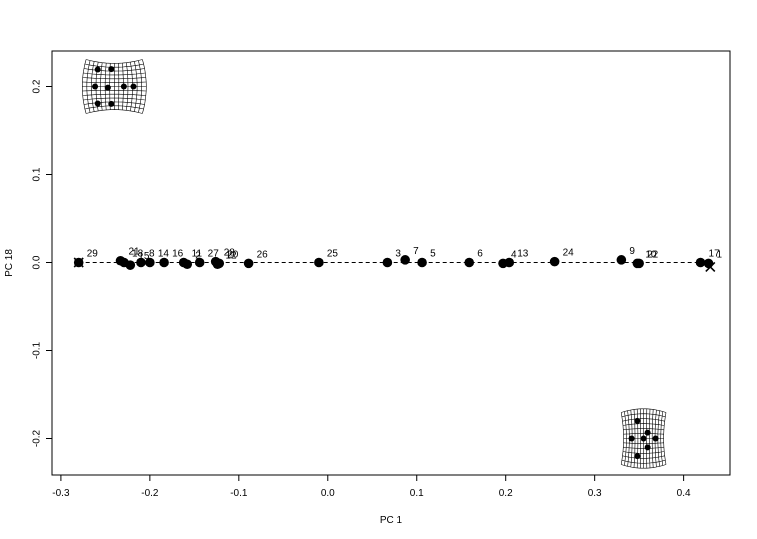 This screenshot has height=539, width=757. Describe the element at coordinates (417, 493) in the screenshot. I see `x-tick-label: 0.1` at that location.